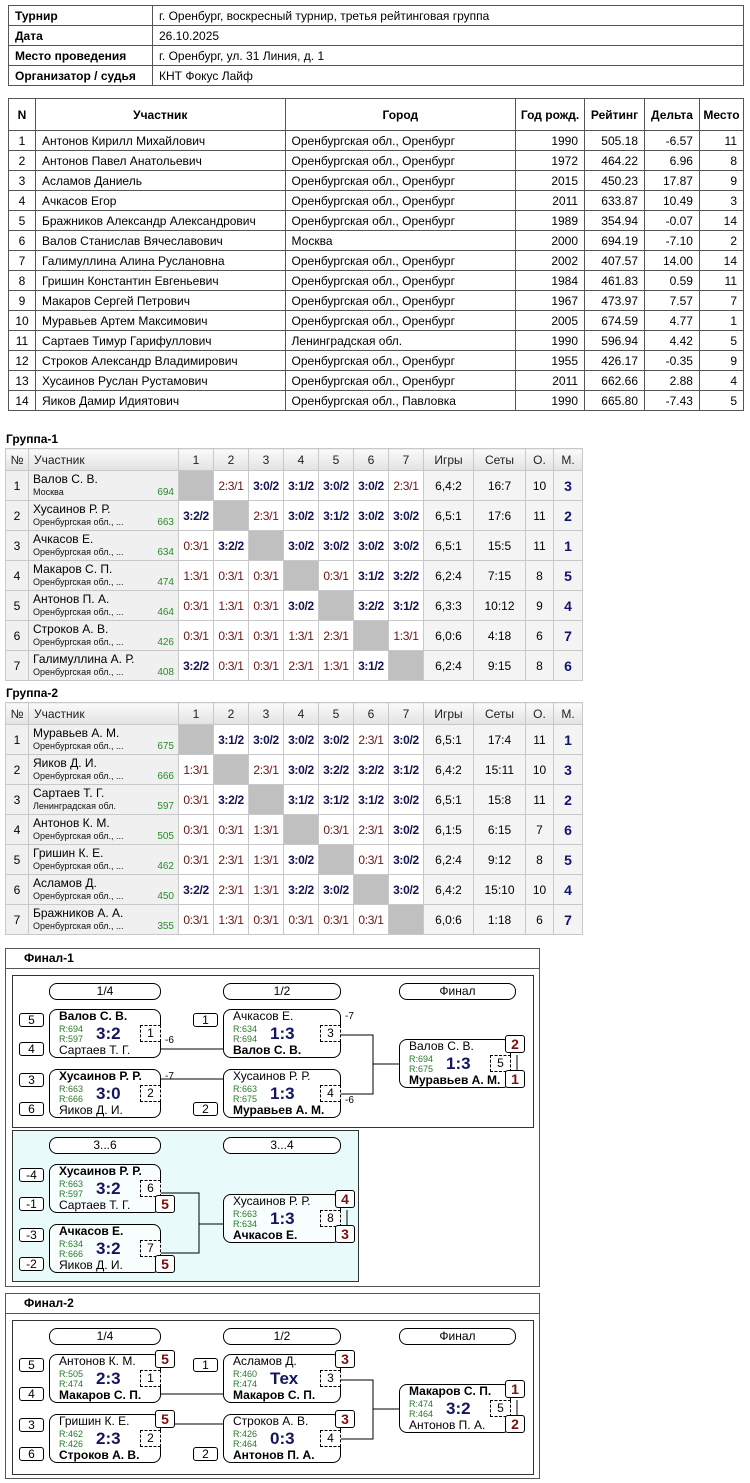  Describe the element at coordinates (568, 665) in the screenshot. I see `place-cell: 6` at that location.